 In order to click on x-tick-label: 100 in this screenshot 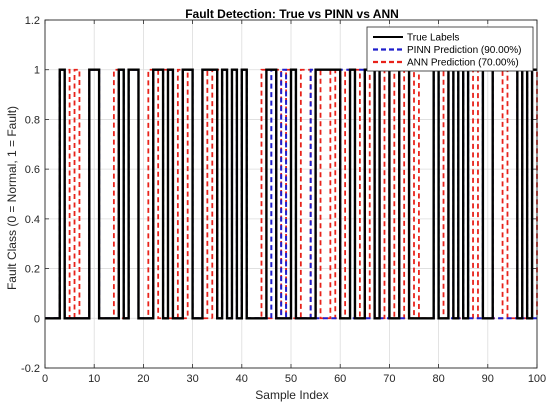, I will do `click(537, 379)`.